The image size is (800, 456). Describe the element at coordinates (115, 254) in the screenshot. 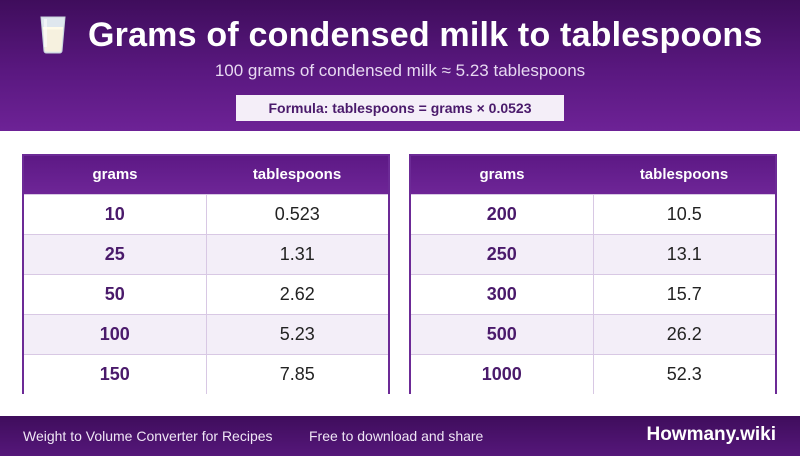

I see `grams-cell: 25` at that location.